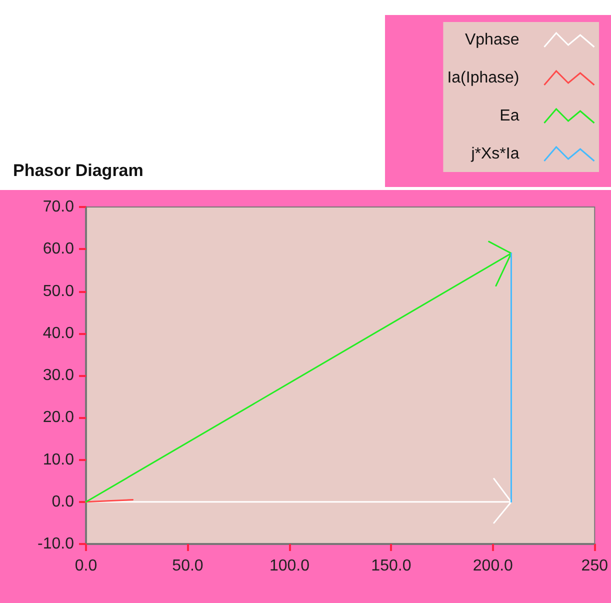  Describe the element at coordinates (510, 116) in the screenshot. I see `legend-label: Ea` at that location.